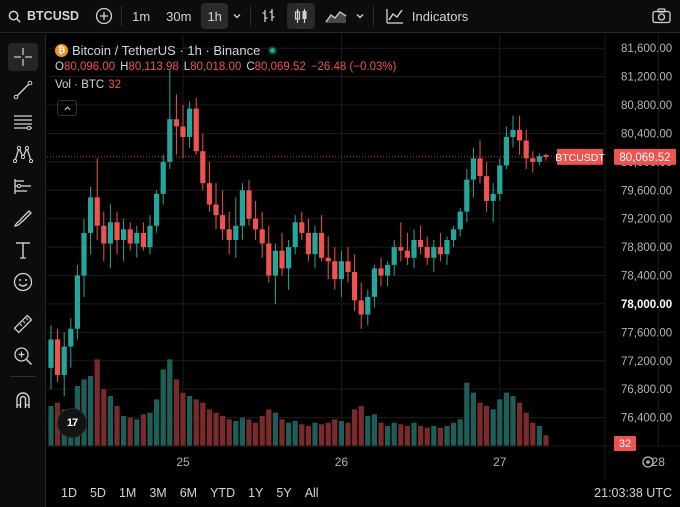 The height and width of the screenshot is (507, 680). What do you see at coordinates (166, 50) in the screenshot?
I see `legend-title: Bitcoin / TetherUS · 1h · Binance` at bounding box center [166, 50].